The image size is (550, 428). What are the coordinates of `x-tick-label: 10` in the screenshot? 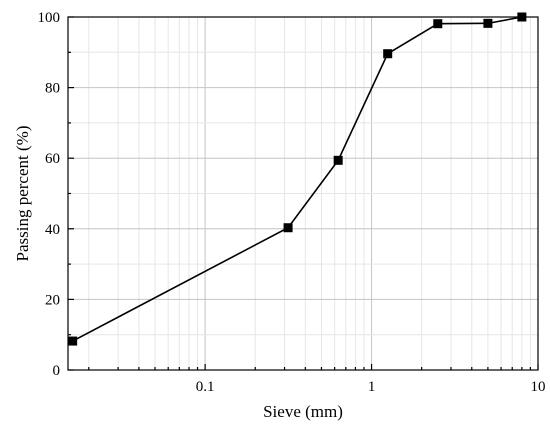 It's located at (538, 387).